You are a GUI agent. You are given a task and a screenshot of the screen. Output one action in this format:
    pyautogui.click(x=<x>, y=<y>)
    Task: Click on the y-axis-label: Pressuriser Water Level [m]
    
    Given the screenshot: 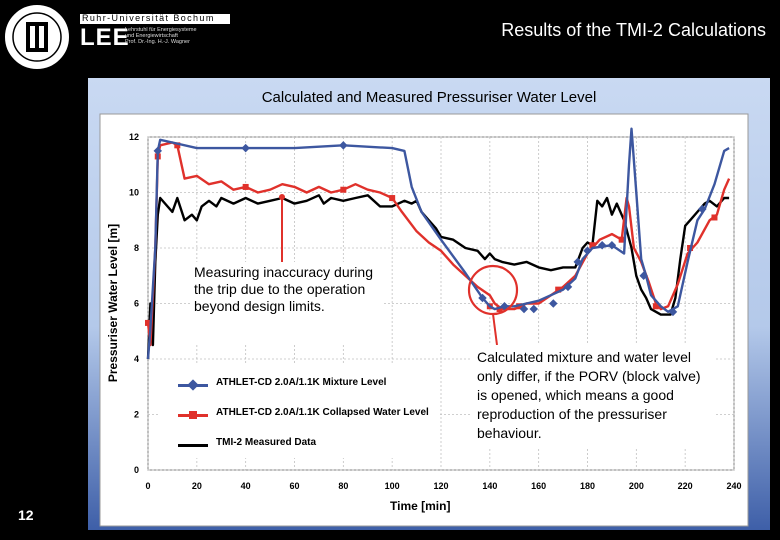 What is the action you would take?
    pyautogui.click(x=113, y=303)
    